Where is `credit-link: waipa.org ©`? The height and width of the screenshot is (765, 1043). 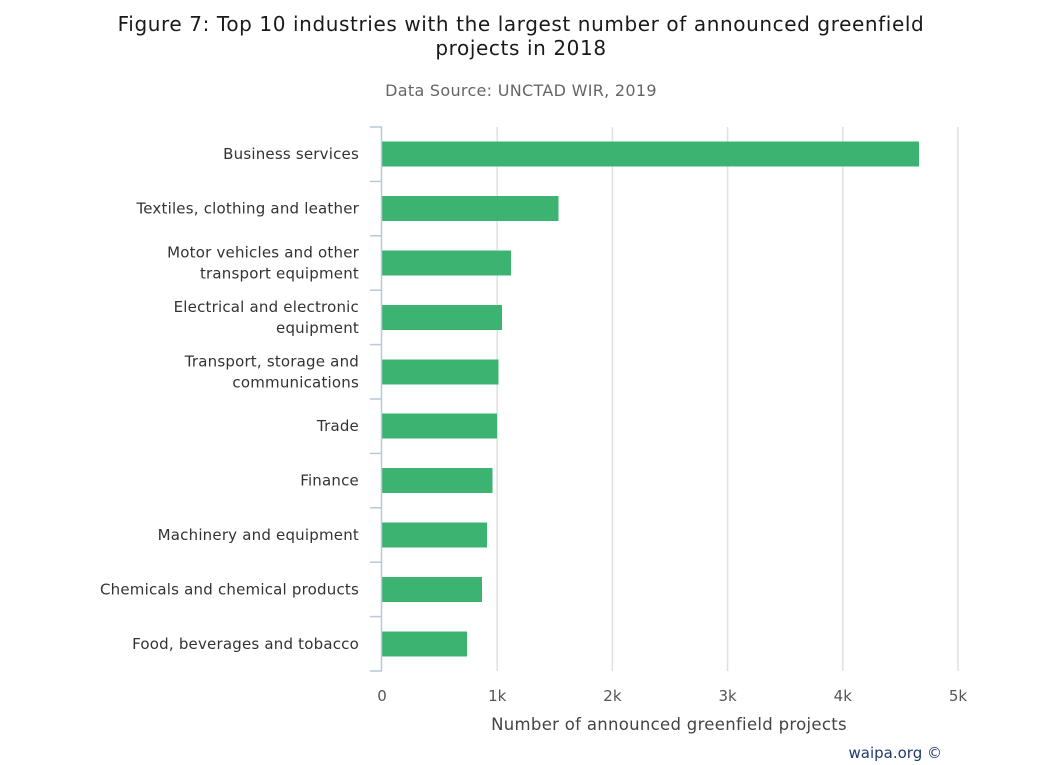 credit-link: waipa.org © is located at coordinates (895, 753).